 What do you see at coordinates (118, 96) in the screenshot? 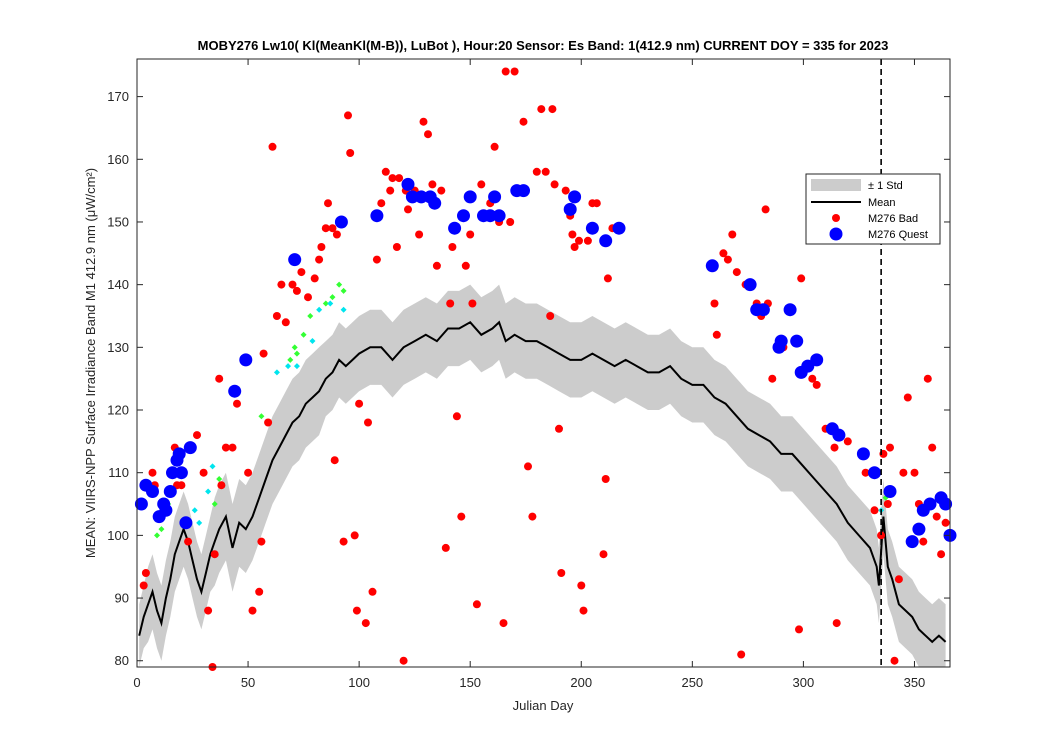
I see `y-tick-label: 170` at bounding box center [118, 96].